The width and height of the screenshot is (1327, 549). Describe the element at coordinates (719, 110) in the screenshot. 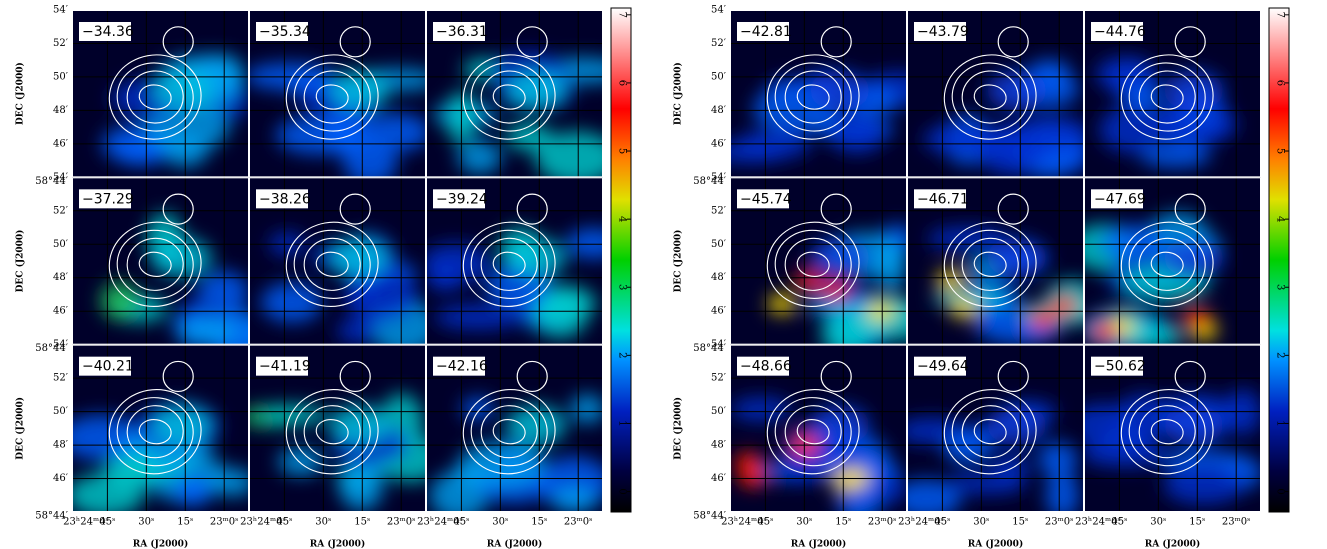

I see `y-tick-label: 48′` at that location.